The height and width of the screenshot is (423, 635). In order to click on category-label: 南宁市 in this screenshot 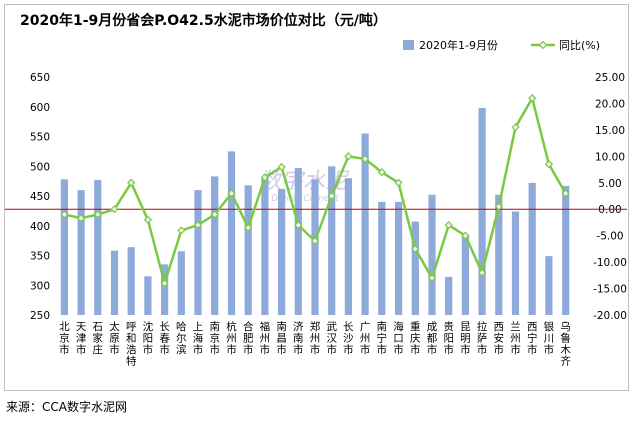, I will do `click(382, 338)`.